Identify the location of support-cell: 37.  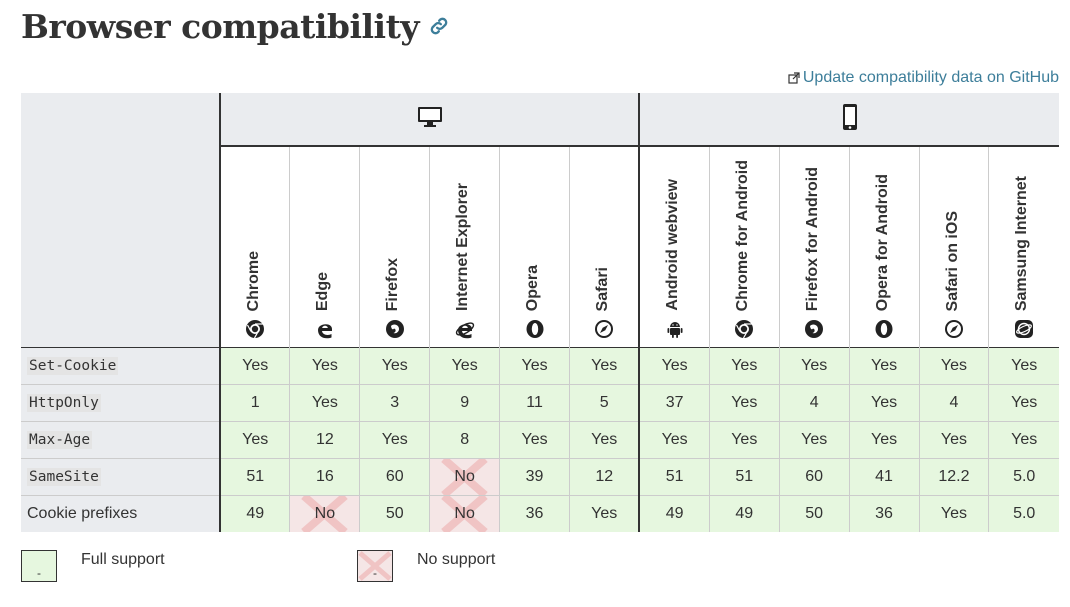
(674, 403).